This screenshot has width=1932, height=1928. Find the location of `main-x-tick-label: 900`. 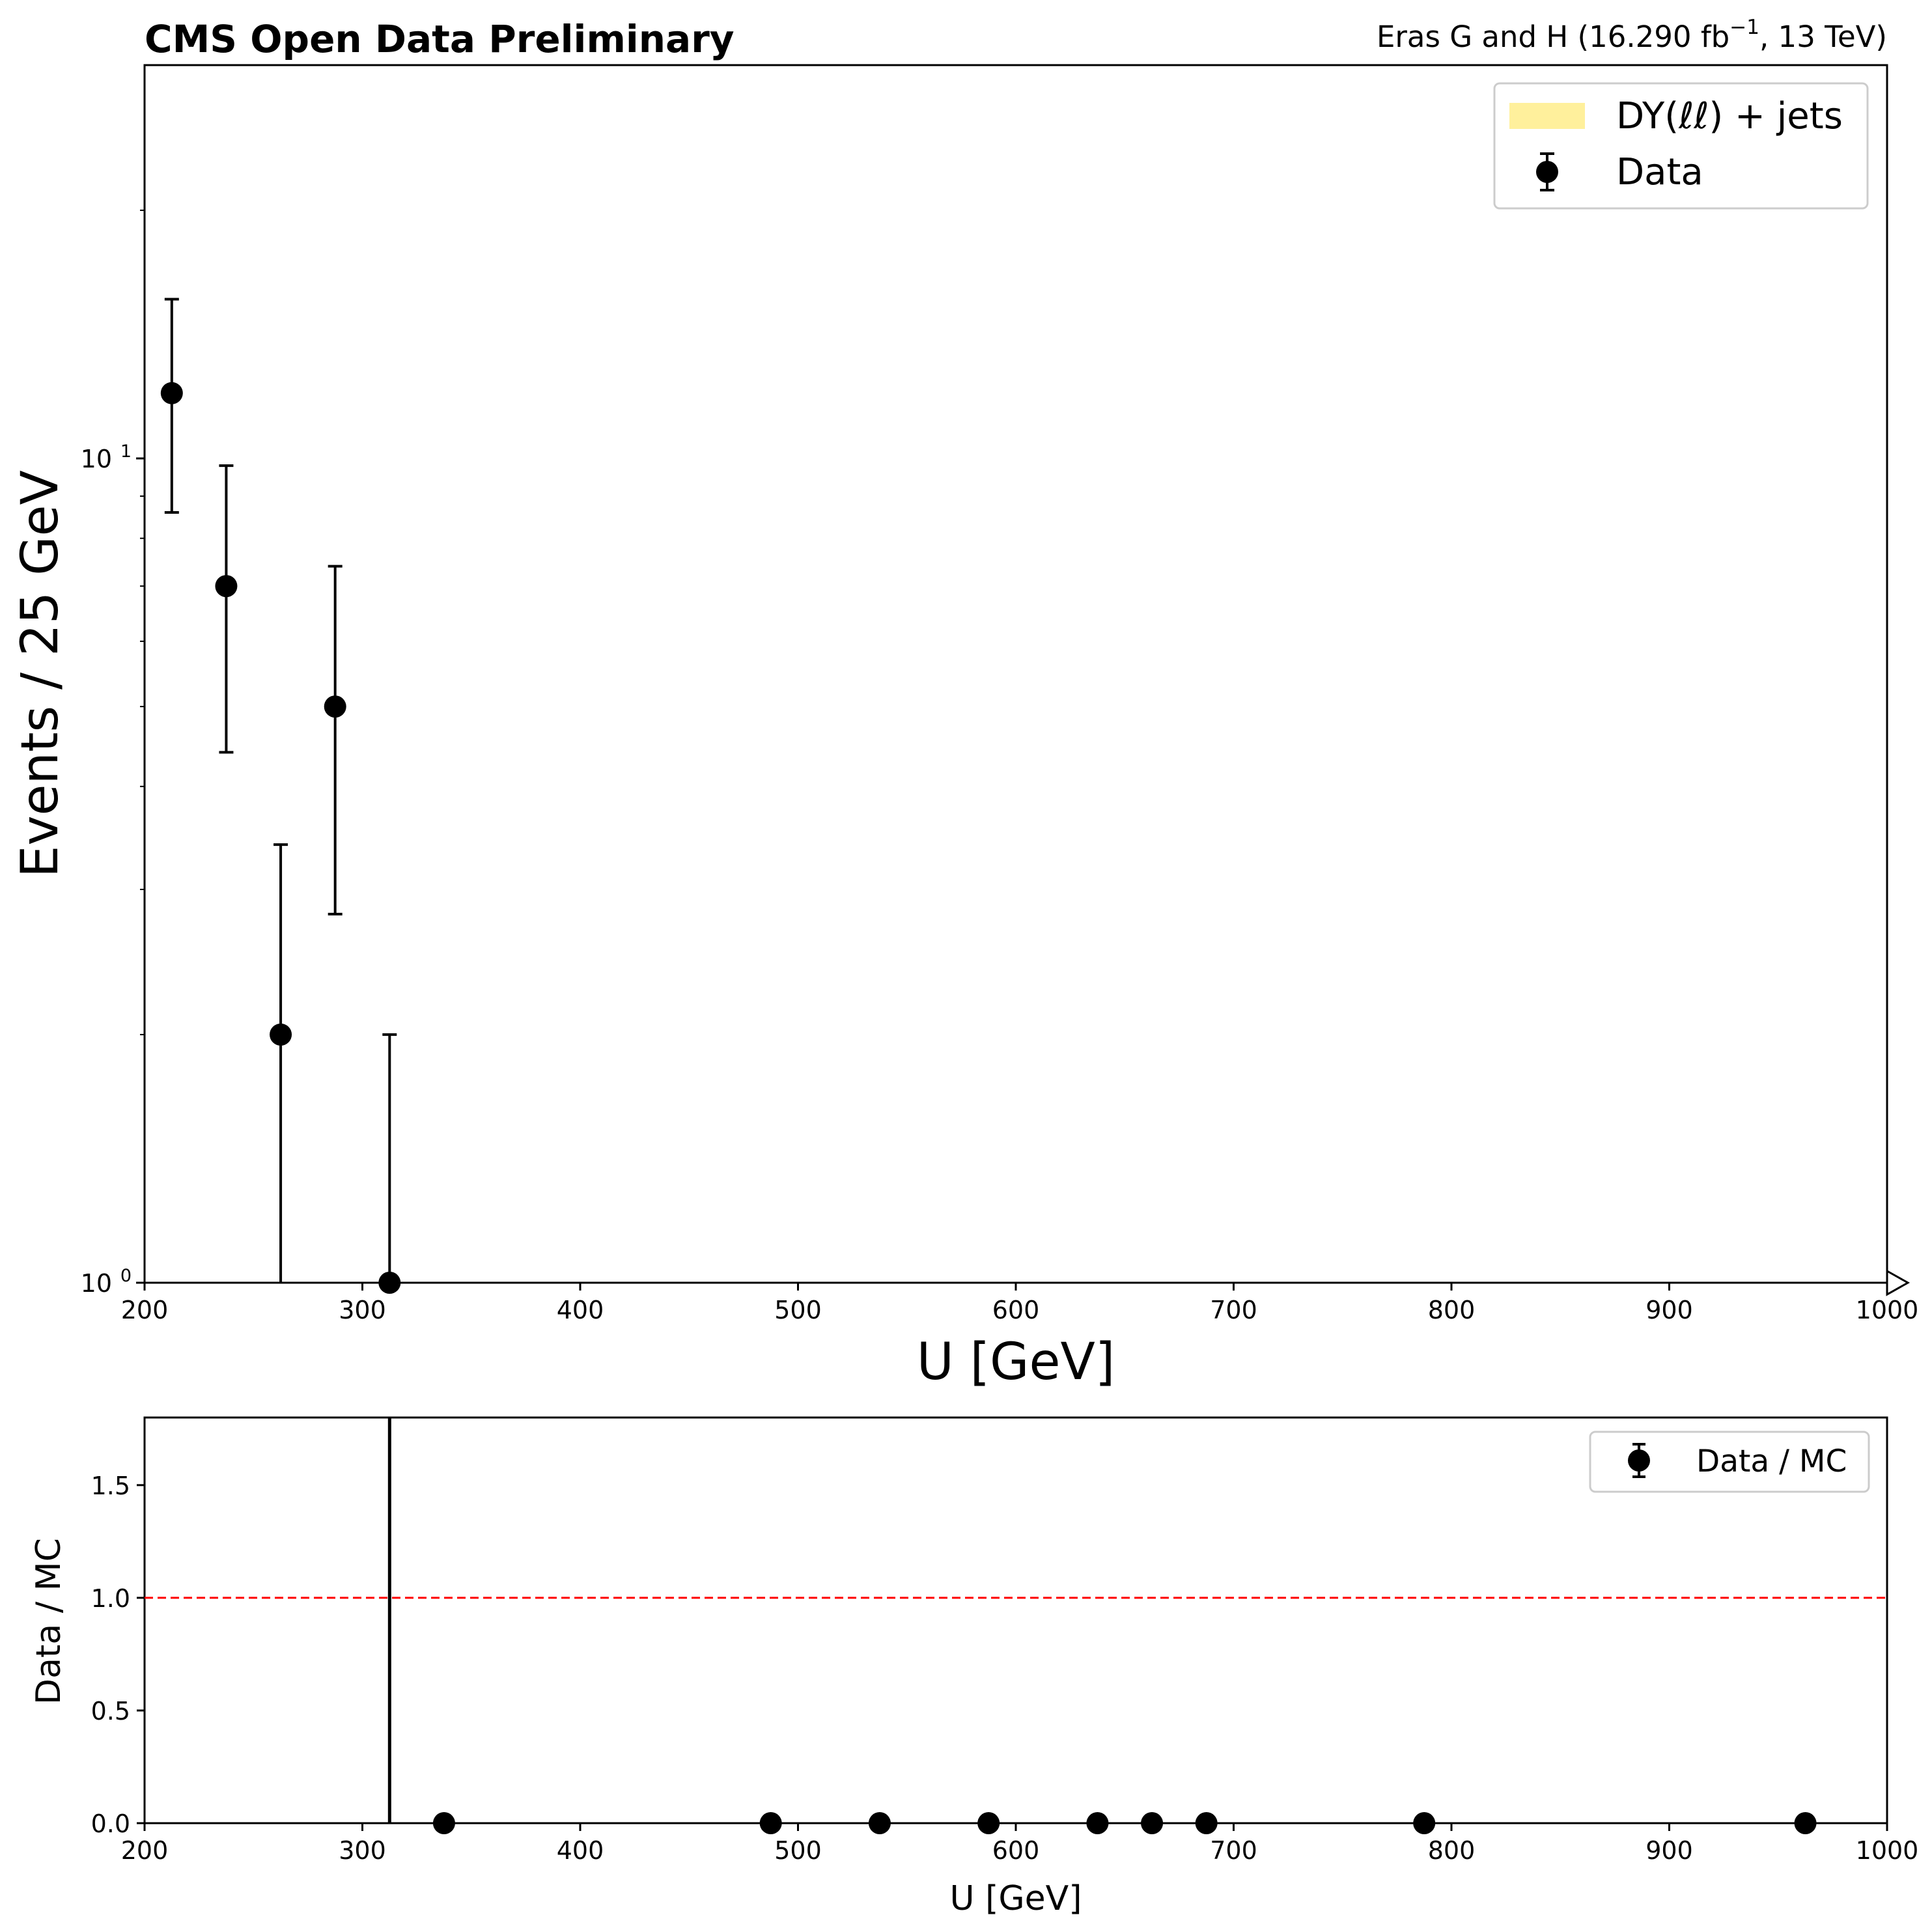

main-x-tick-label: 900 is located at coordinates (1669, 1310).